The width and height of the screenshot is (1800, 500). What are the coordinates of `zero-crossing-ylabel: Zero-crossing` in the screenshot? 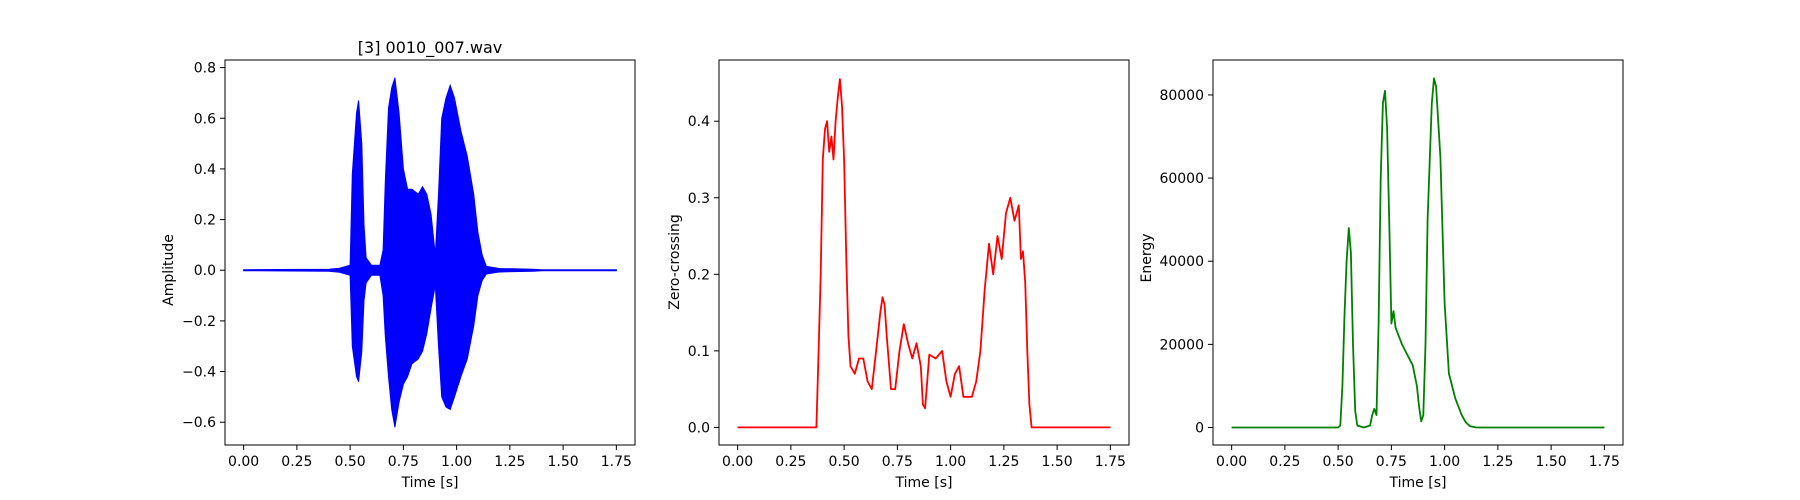 It's located at (675, 261).